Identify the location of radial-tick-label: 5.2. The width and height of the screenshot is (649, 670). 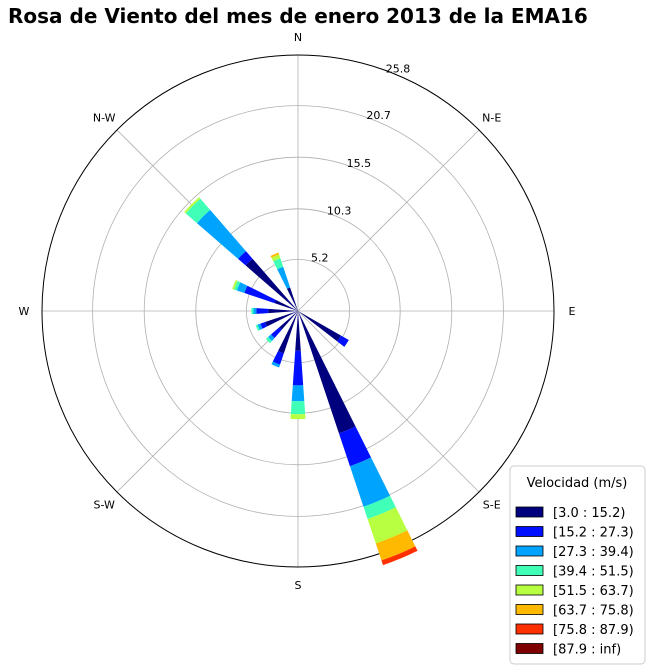
(320, 257).